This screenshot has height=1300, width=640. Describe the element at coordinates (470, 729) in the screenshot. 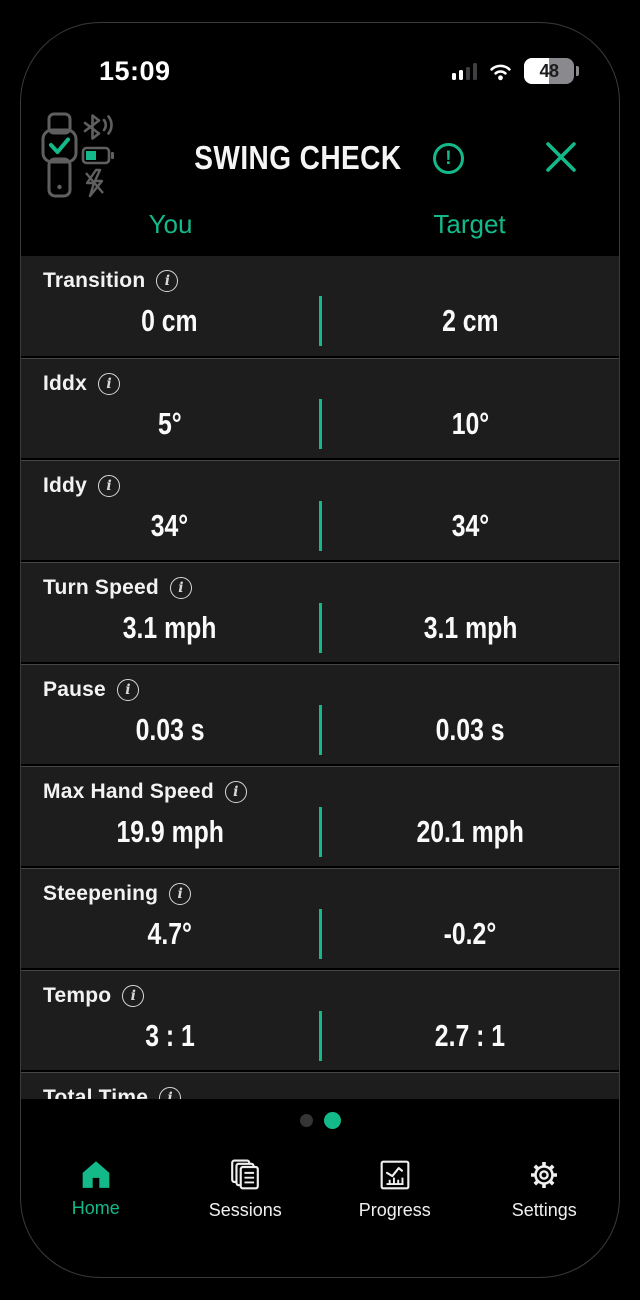

I see `metric-target-value: 0.03 s` at that location.